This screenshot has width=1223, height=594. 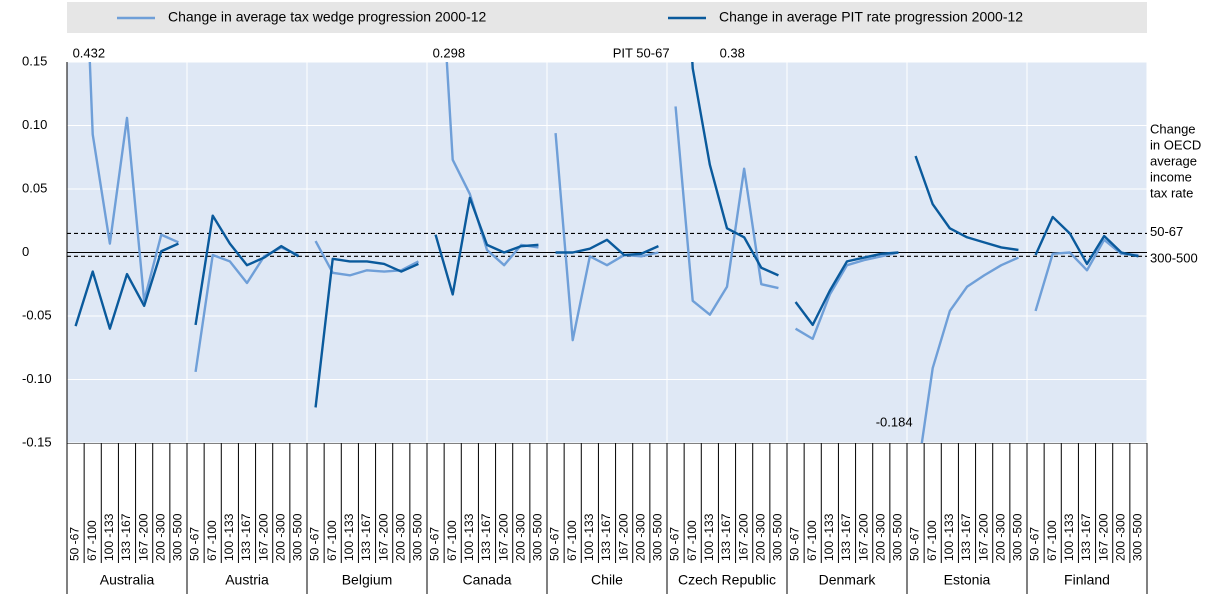 I want to click on group-label: Chile, so click(x=607, y=580).